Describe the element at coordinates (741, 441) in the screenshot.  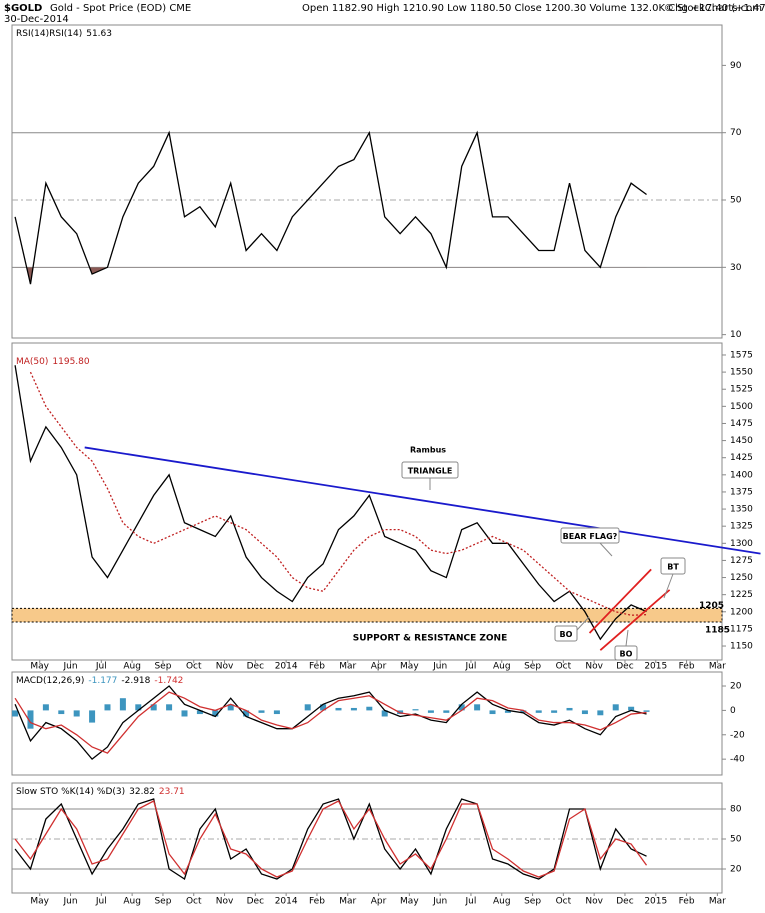
I see `y-tick-label: 1450` at that location.